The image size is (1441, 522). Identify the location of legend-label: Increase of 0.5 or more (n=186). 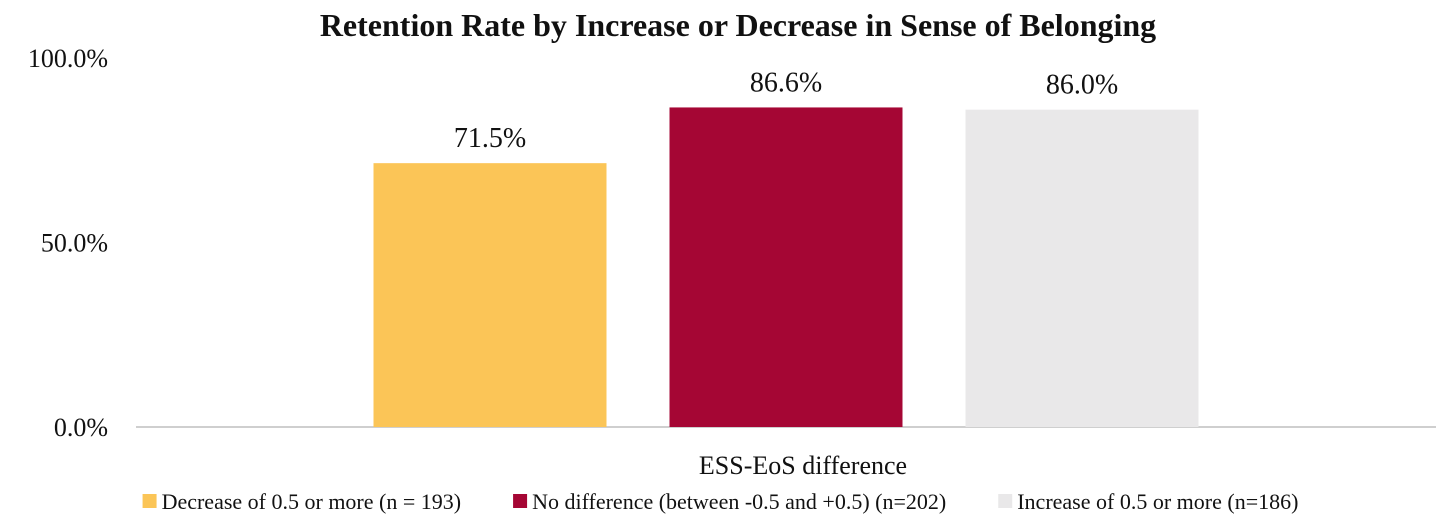
(1157, 501).